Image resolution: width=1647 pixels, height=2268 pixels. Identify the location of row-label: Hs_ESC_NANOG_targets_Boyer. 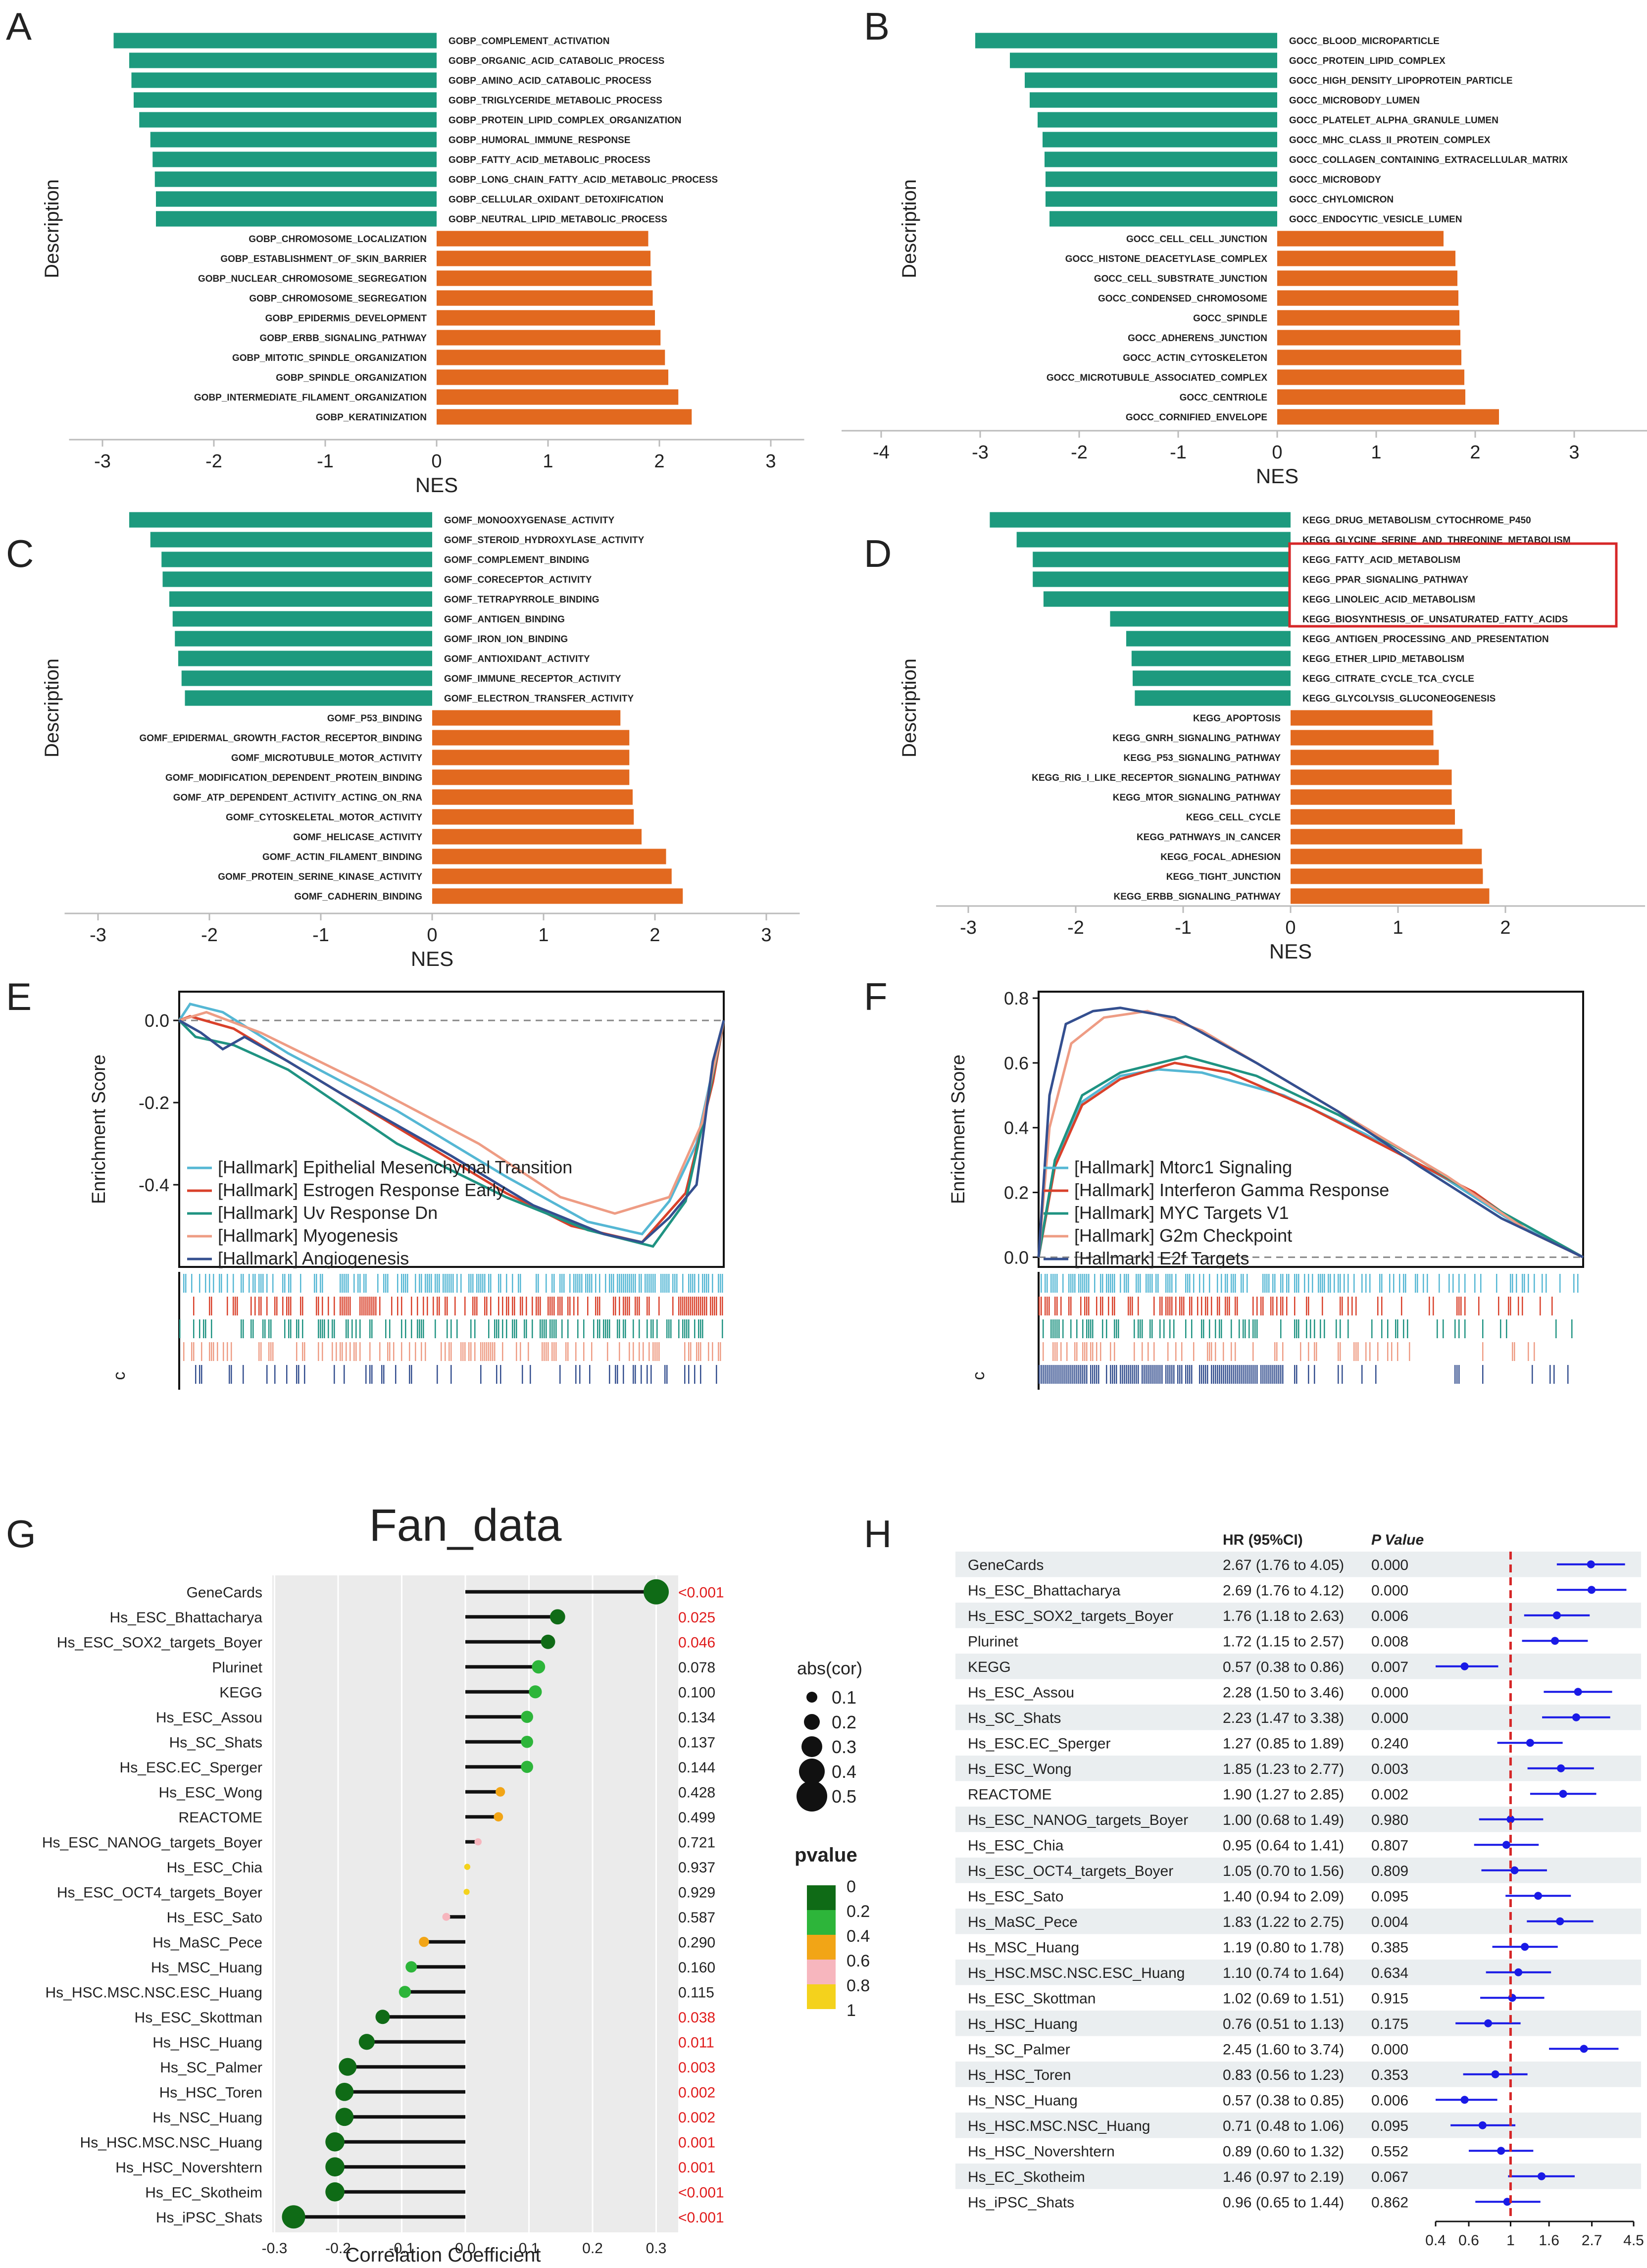
(152, 1842).